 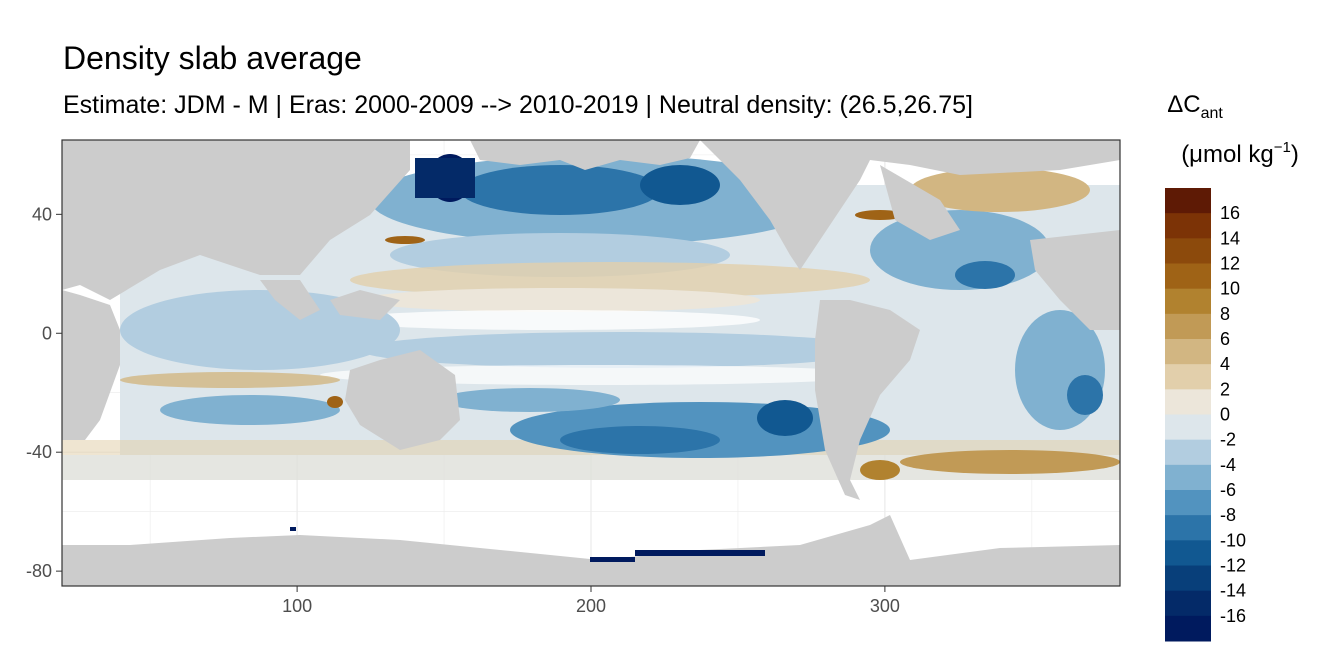 What do you see at coordinates (47, 333) in the screenshot?
I see `y-tick-label: 0` at bounding box center [47, 333].